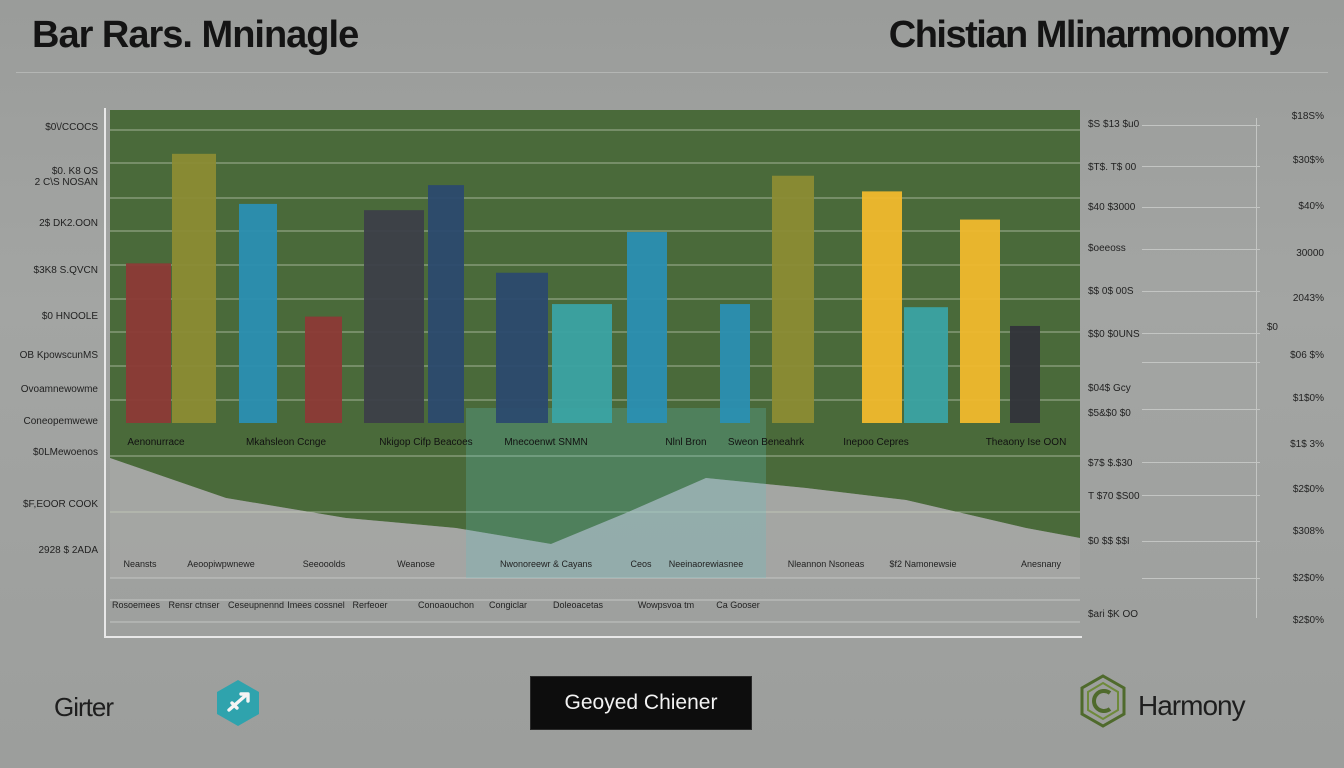 This screenshot has width=1344, height=768. What do you see at coordinates (1109, 388) in the screenshot?
I see `right-axis-tick: $04$ Gcy` at bounding box center [1109, 388].